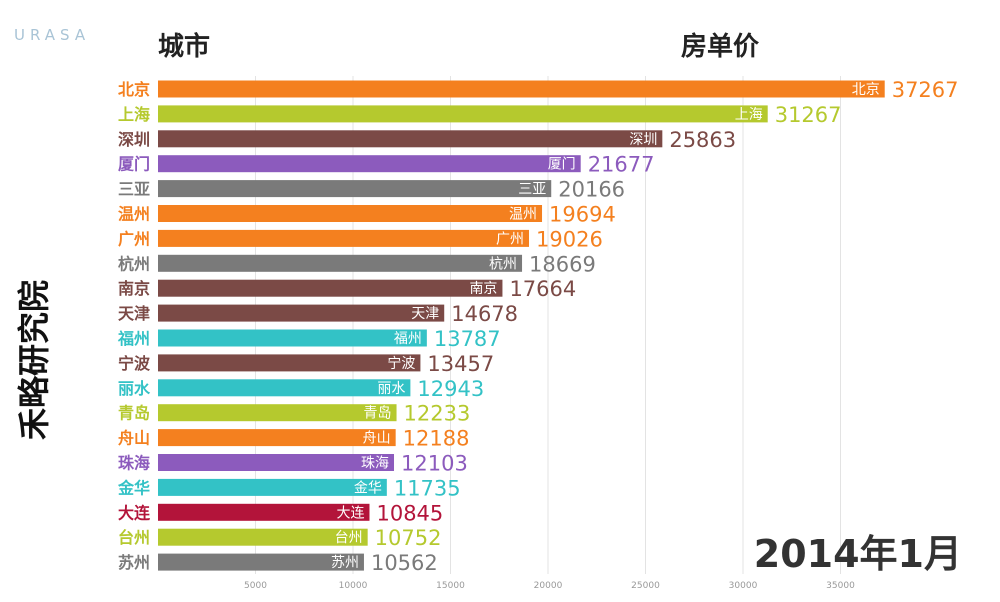 This screenshot has height=602, width=1000. I want to click on bar-city-label: 丽水, so click(391, 389).